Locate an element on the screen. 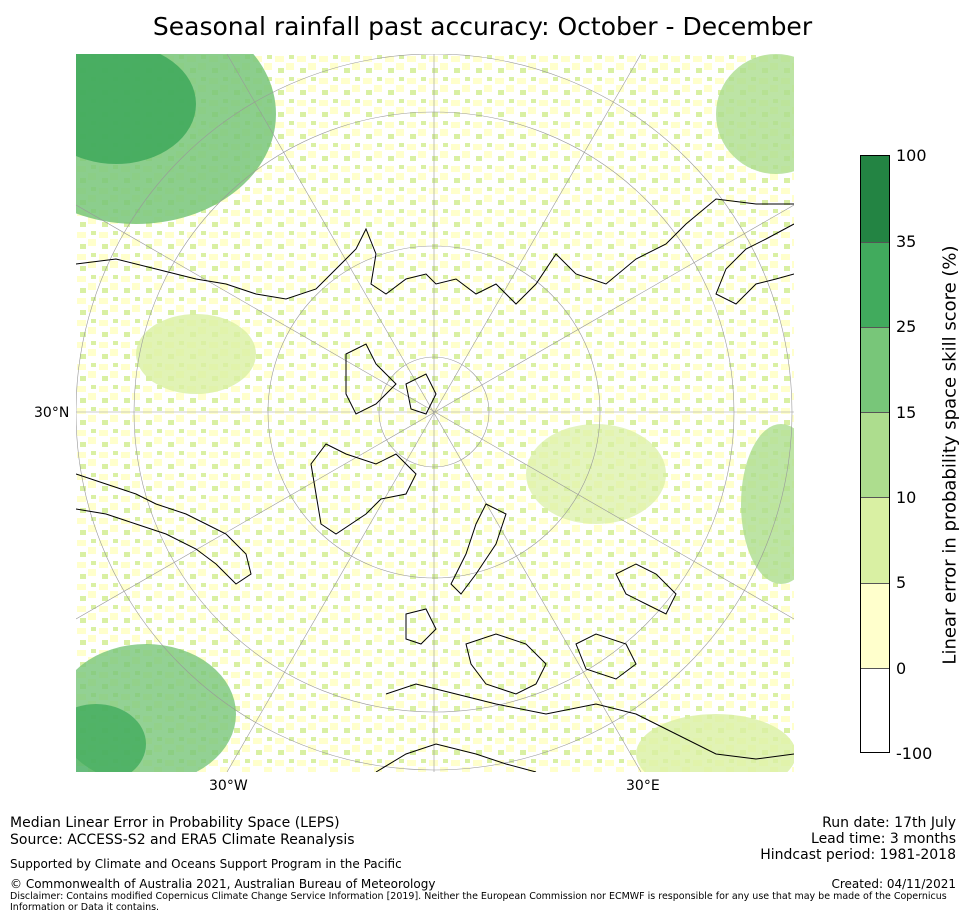  colorbar-tick: 100 is located at coordinates (911, 155).